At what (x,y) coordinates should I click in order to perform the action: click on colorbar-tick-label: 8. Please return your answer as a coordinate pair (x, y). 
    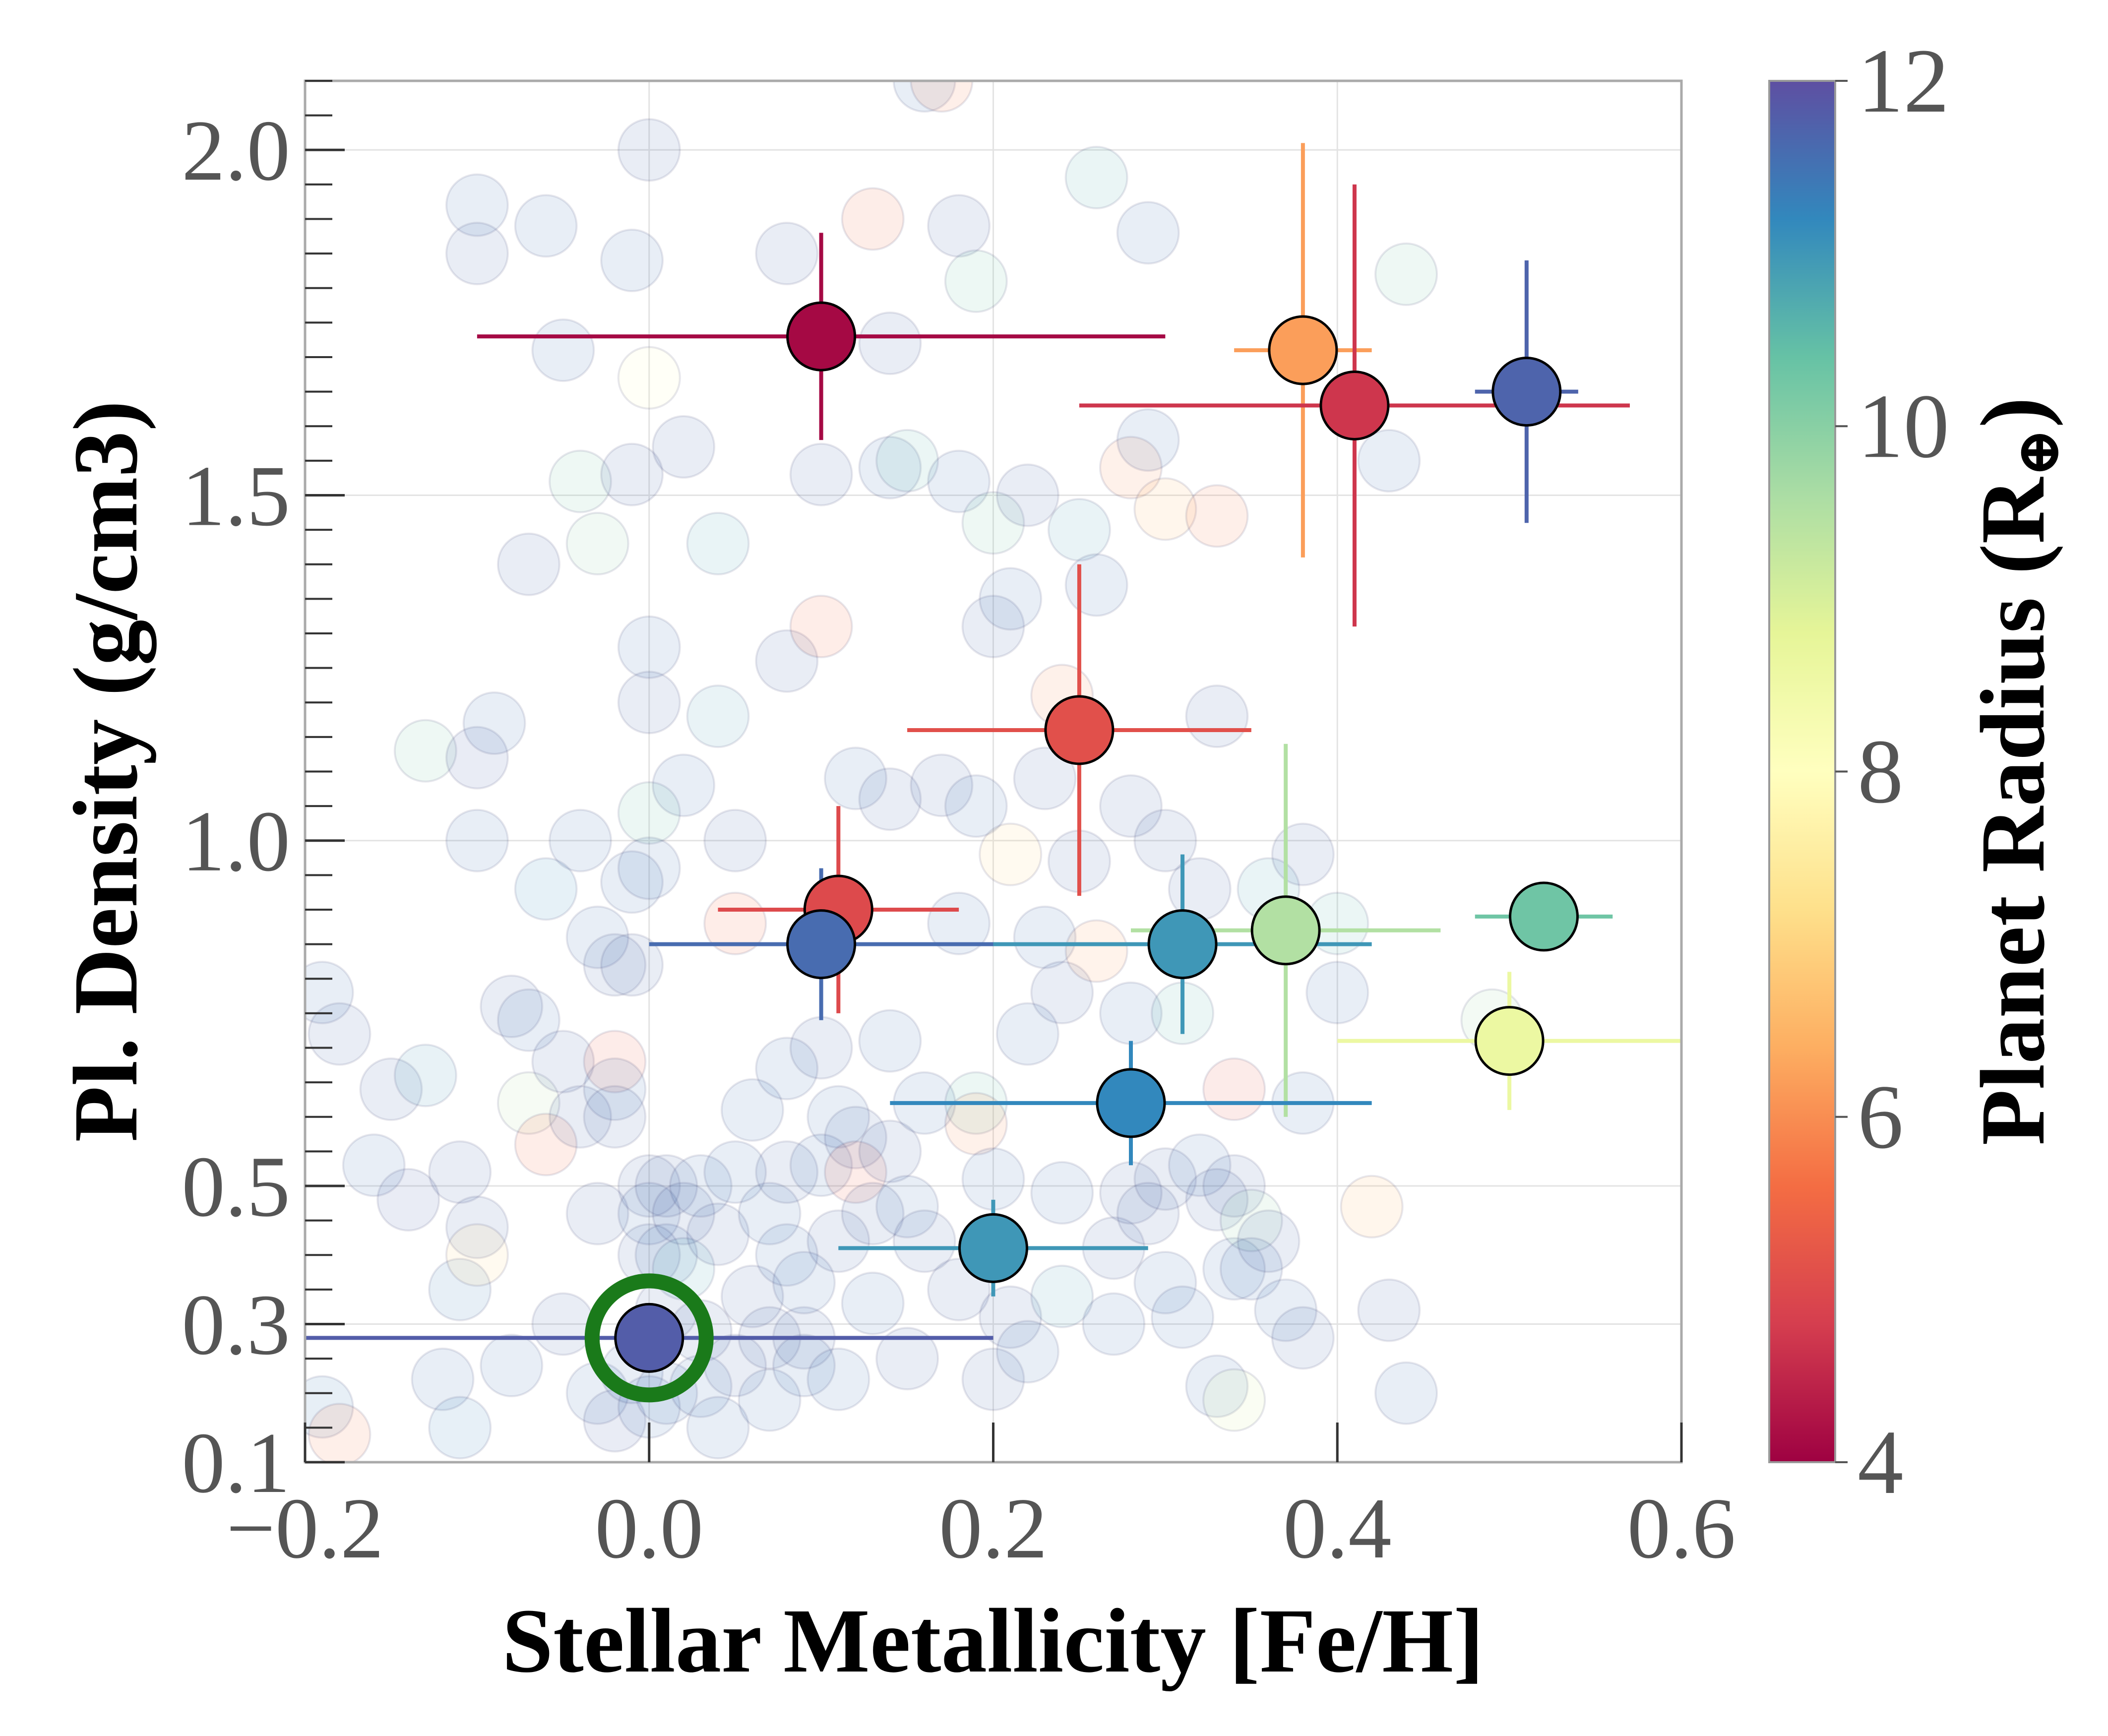
    Looking at the image, I should click on (1881, 772).